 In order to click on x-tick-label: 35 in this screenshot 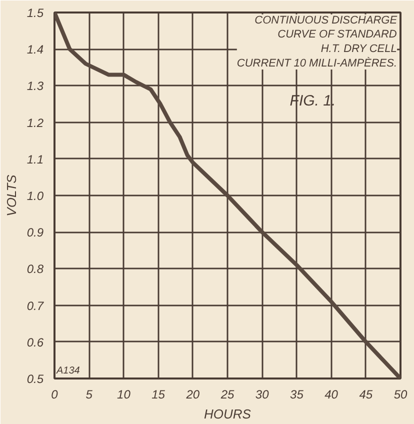, I will do `click(297, 395)`.